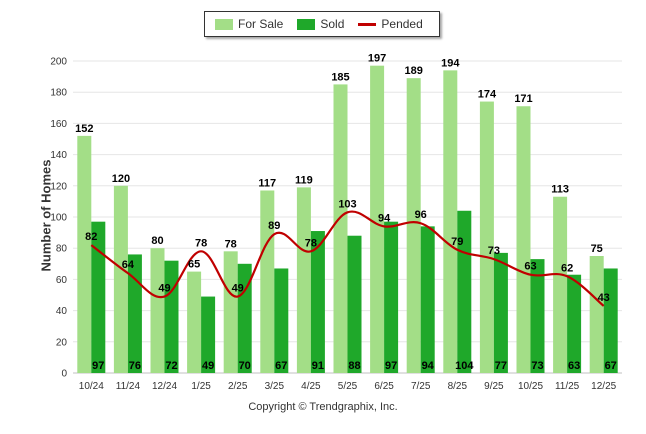  What do you see at coordinates (157, 241) in the screenshot?
I see `label-for-sale: 80` at bounding box center [157, 241].